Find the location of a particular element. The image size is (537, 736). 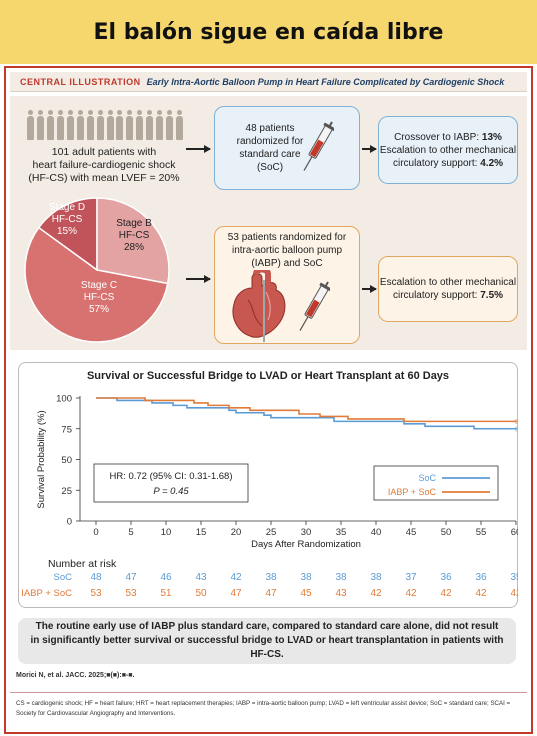

pie-slice-stage-c is located at coordinates (96, 284).